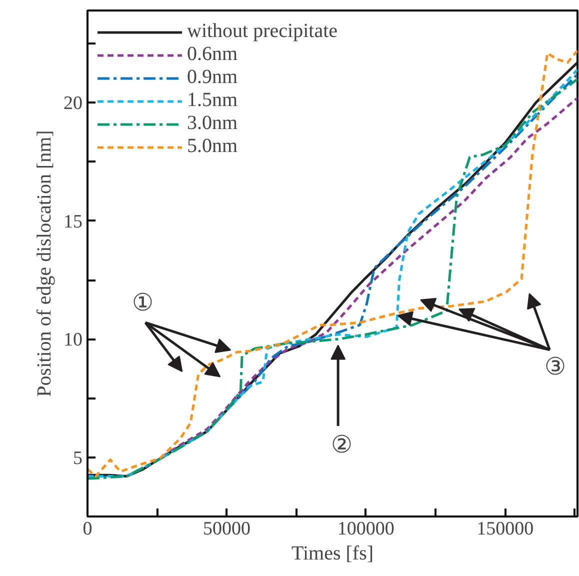 This screenshot has width=579, height=576. Describe the element at coordinates (212, 123) in the screenshot. I see `legend-label: 3.0nm` at that location.